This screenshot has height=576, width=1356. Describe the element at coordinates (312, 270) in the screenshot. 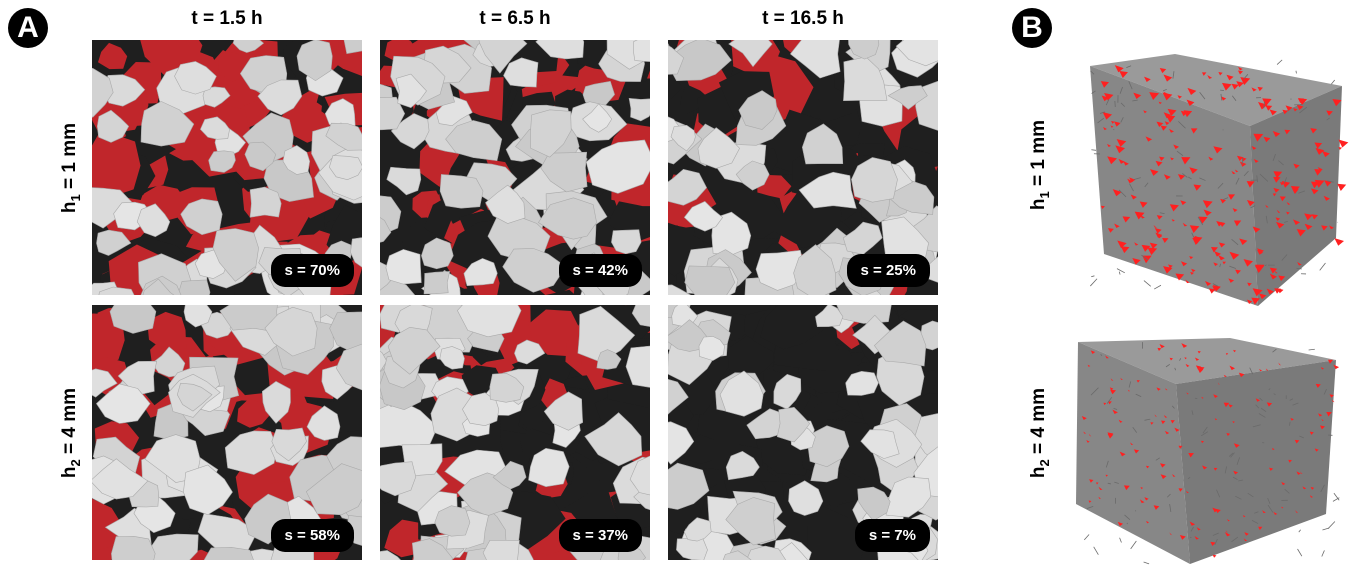

I see `saturation-badge: s = 70%` at that location.